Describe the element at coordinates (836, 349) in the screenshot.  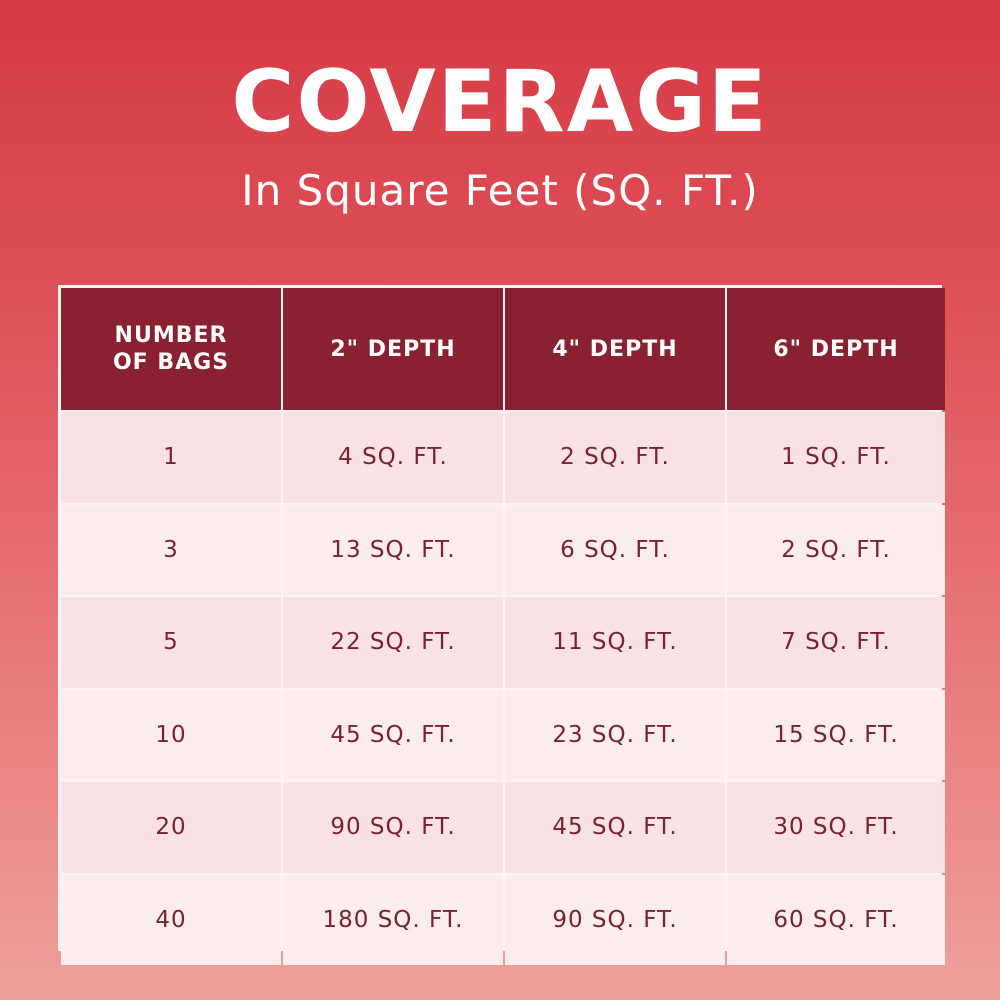
I see `column-header-6in-depth: 6" DEPTH` at that location.